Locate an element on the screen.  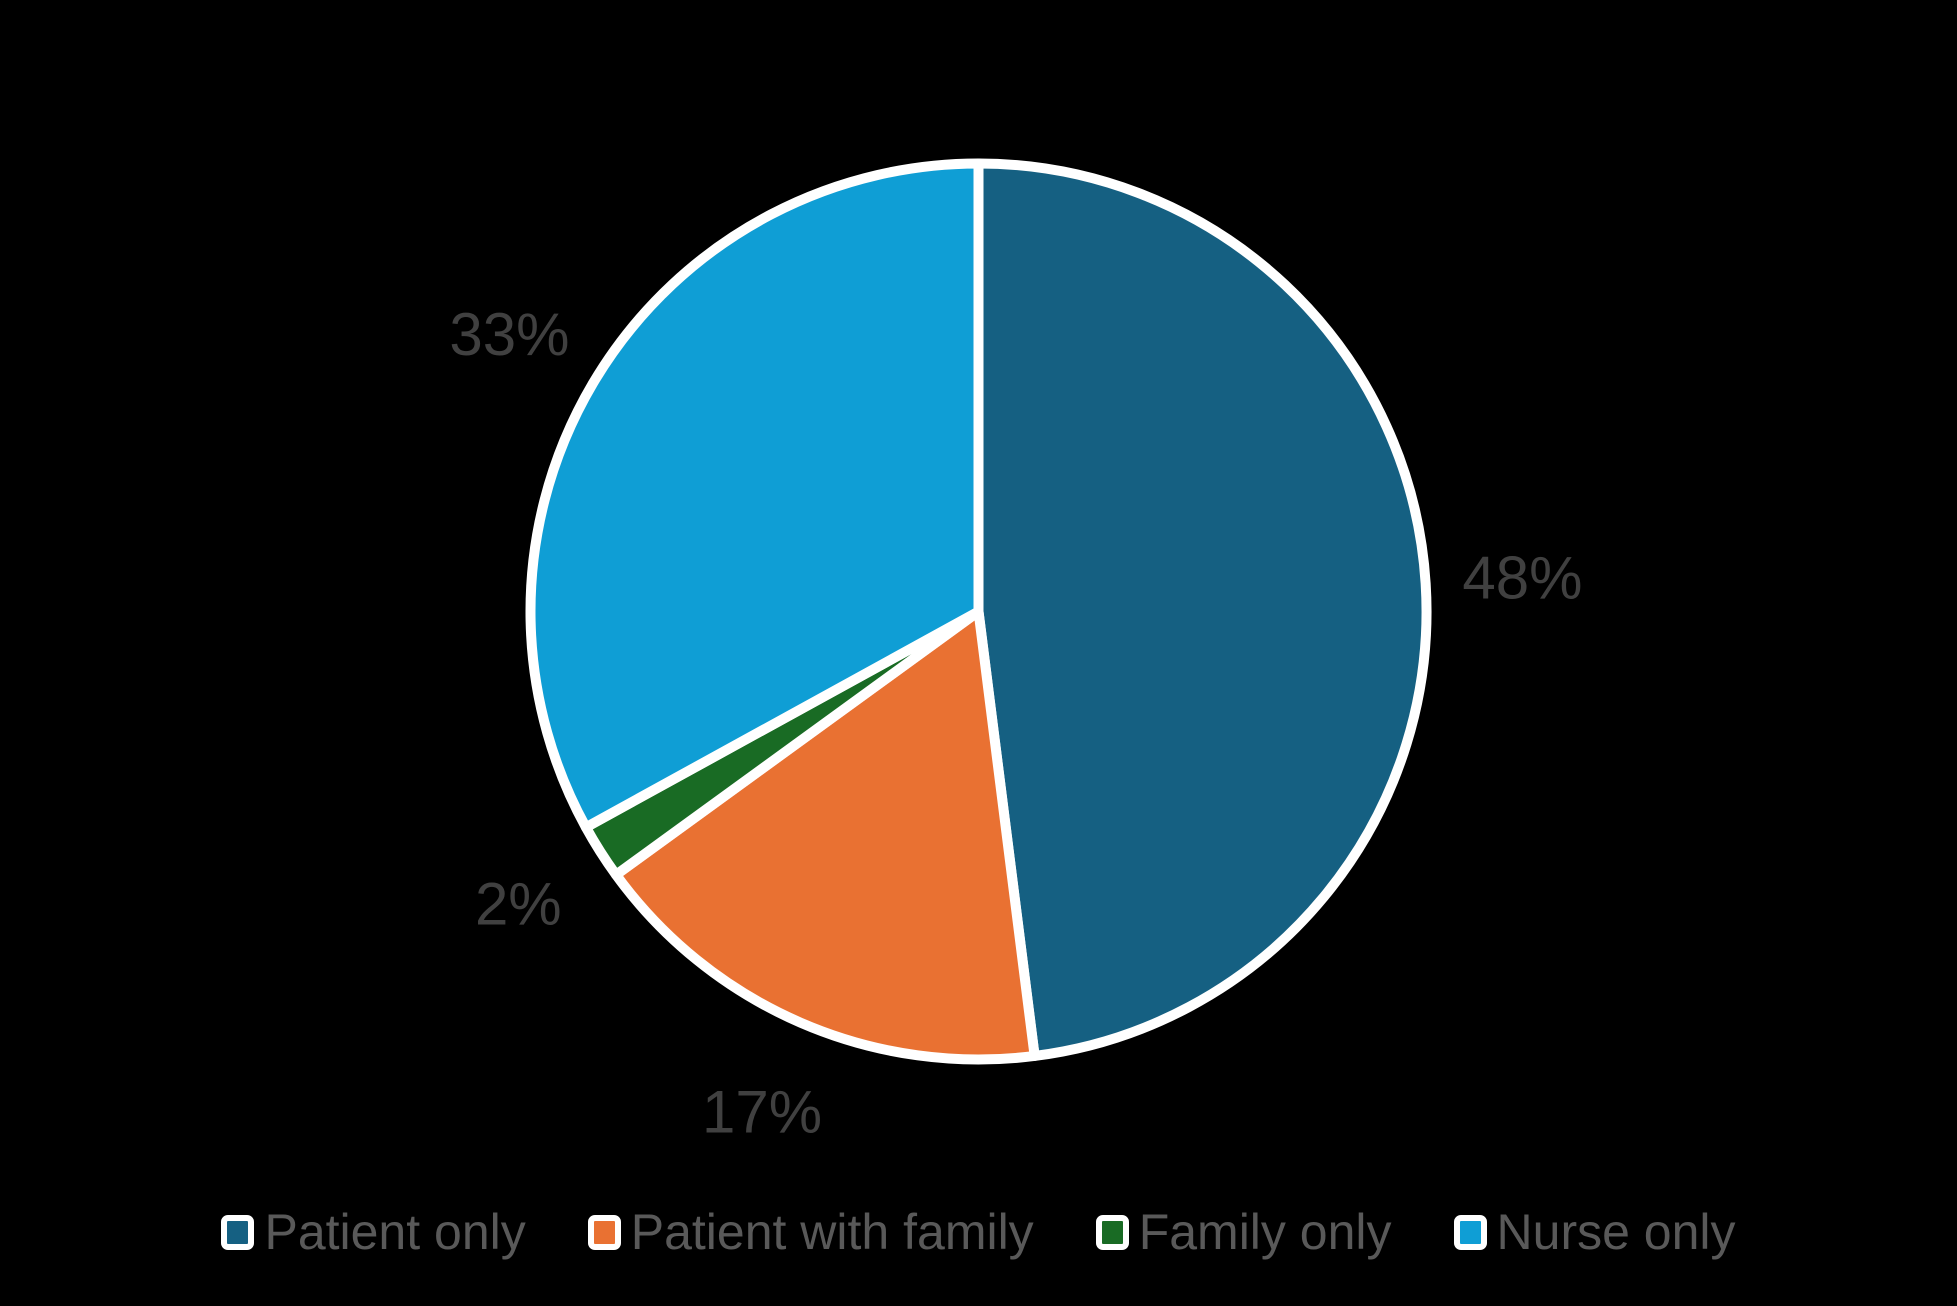
legend-label-patient-only: Patient only is located at coordinates (395, 1232).